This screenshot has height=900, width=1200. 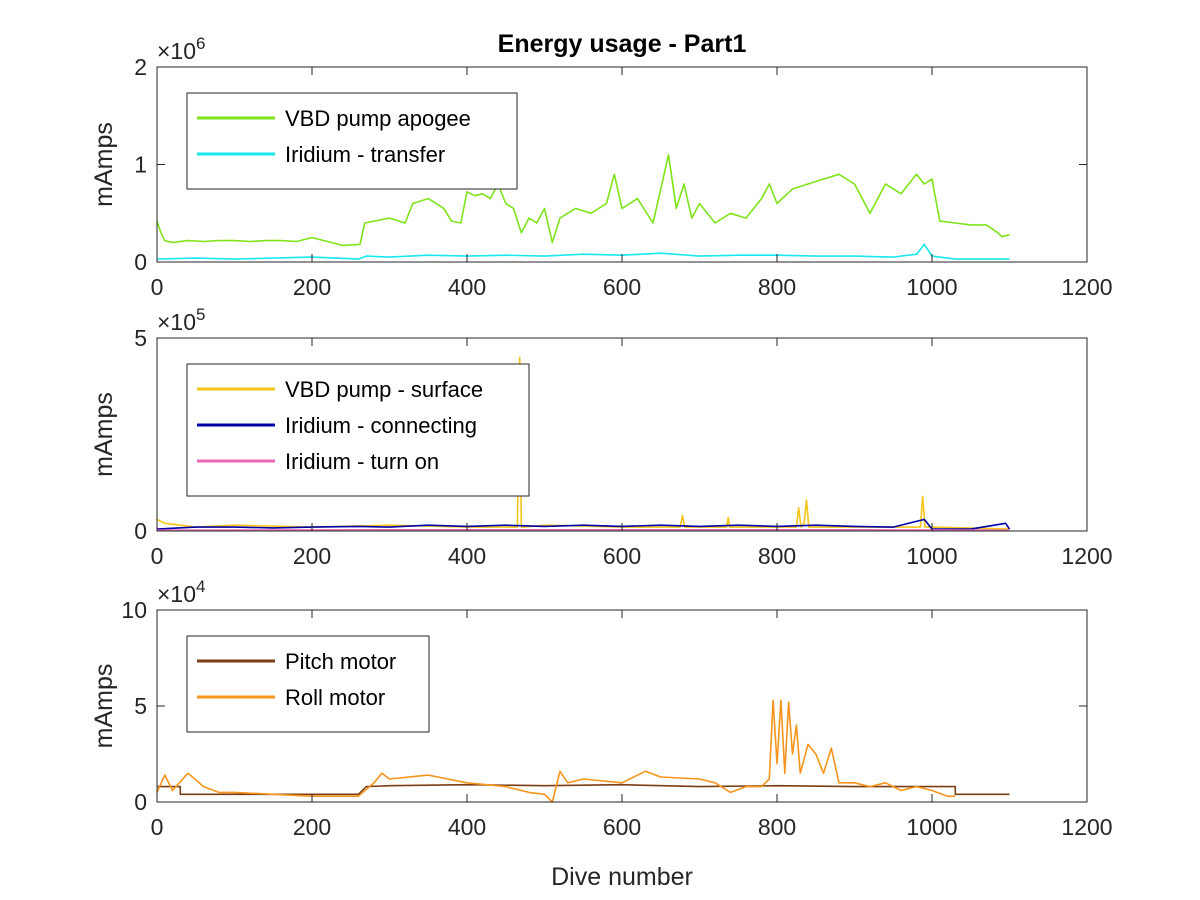 What do you see at coordinates (335, 697) in the screenshot?
I see `legend-entry-label: Roll motor` at bounding box center [335, 697].